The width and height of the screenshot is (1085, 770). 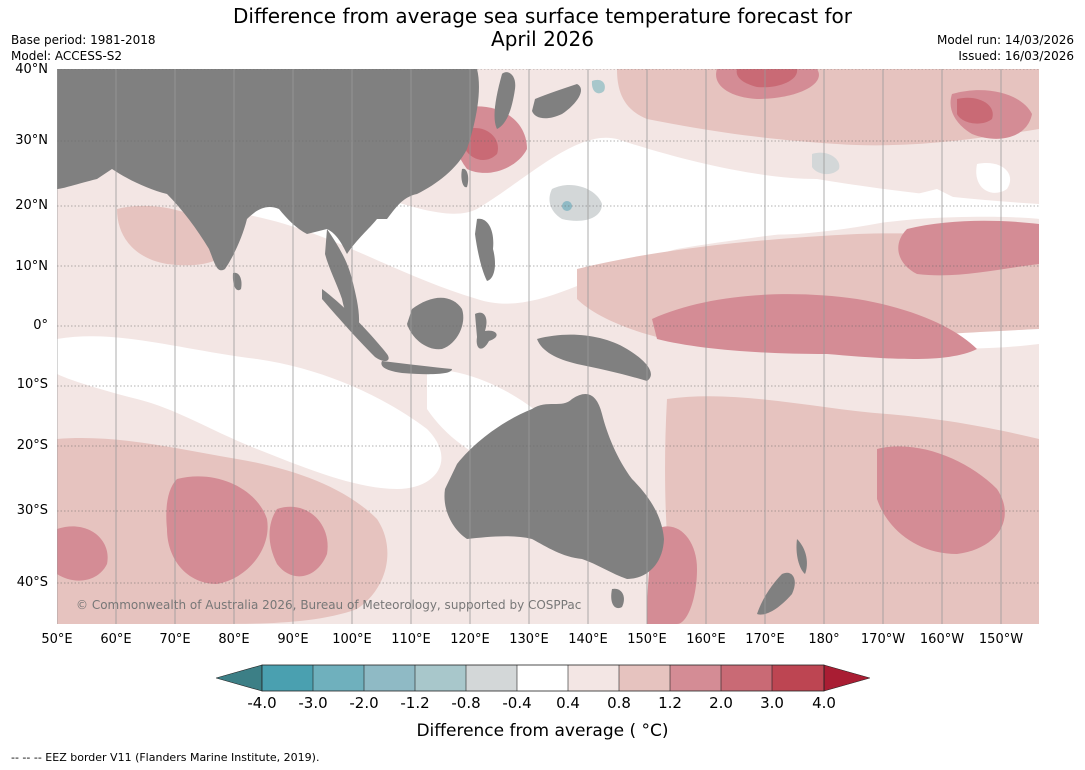 What do you see at coordinates (40, 325) in the screenshot?
I see `lat-label-equator: 0°` at bounding box center [40, 325].